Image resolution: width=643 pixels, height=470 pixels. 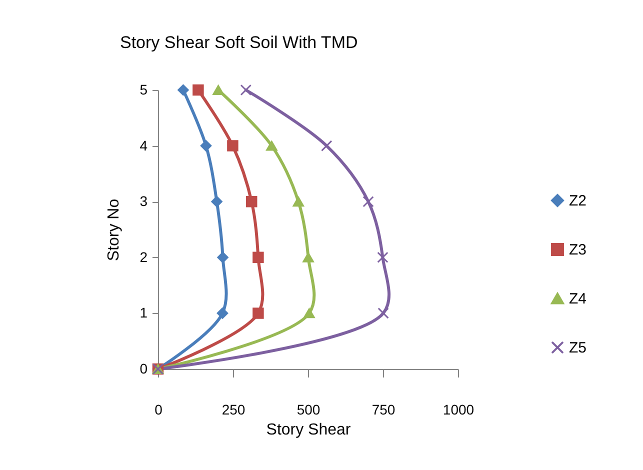 I want to click on legend-label: Z5, so click(x=578, y=348).